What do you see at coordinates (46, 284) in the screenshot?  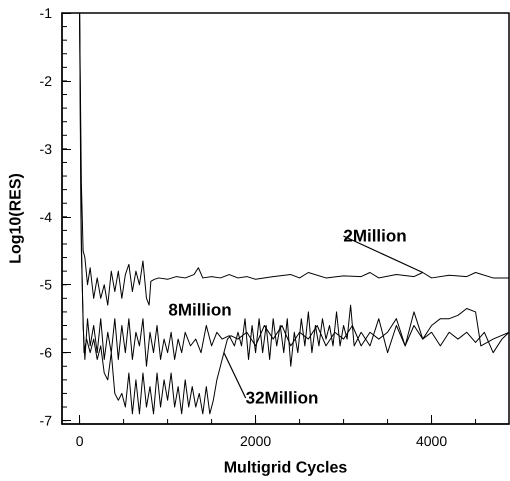 I see `y-tick-label: -5` at bounding box center [46, 284].